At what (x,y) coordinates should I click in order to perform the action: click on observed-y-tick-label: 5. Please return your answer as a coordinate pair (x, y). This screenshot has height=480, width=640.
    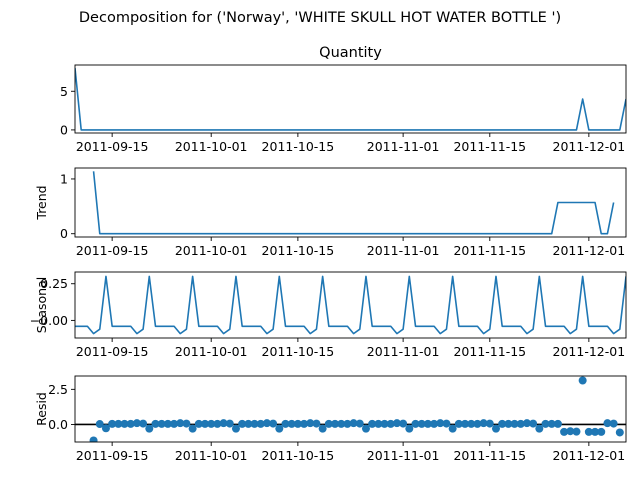
    Looking at the image, I should click on (64, 91).